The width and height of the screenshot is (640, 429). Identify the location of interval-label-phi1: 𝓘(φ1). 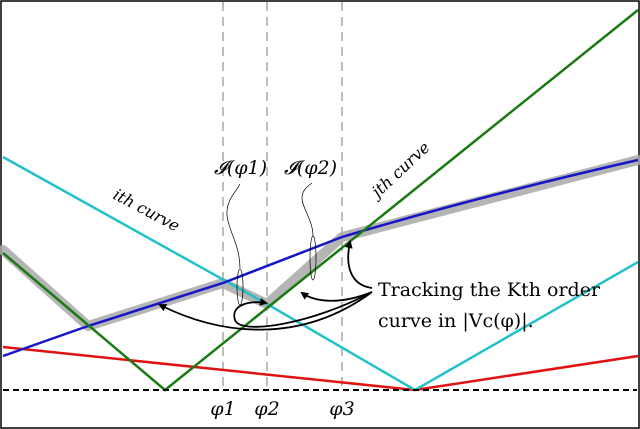
(240, 168).